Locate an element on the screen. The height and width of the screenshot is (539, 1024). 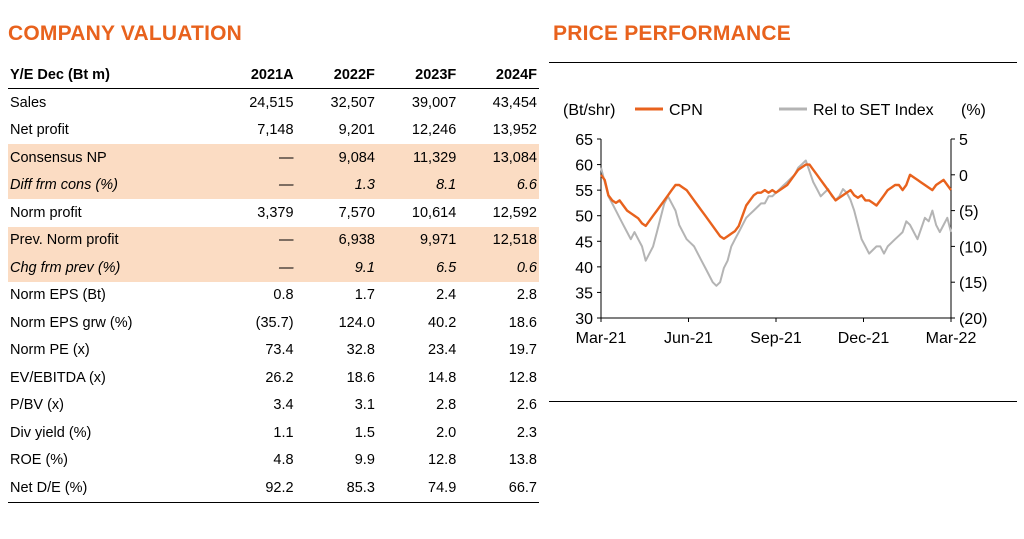
row-value: 10,614 is located at coordinates (434, 212).